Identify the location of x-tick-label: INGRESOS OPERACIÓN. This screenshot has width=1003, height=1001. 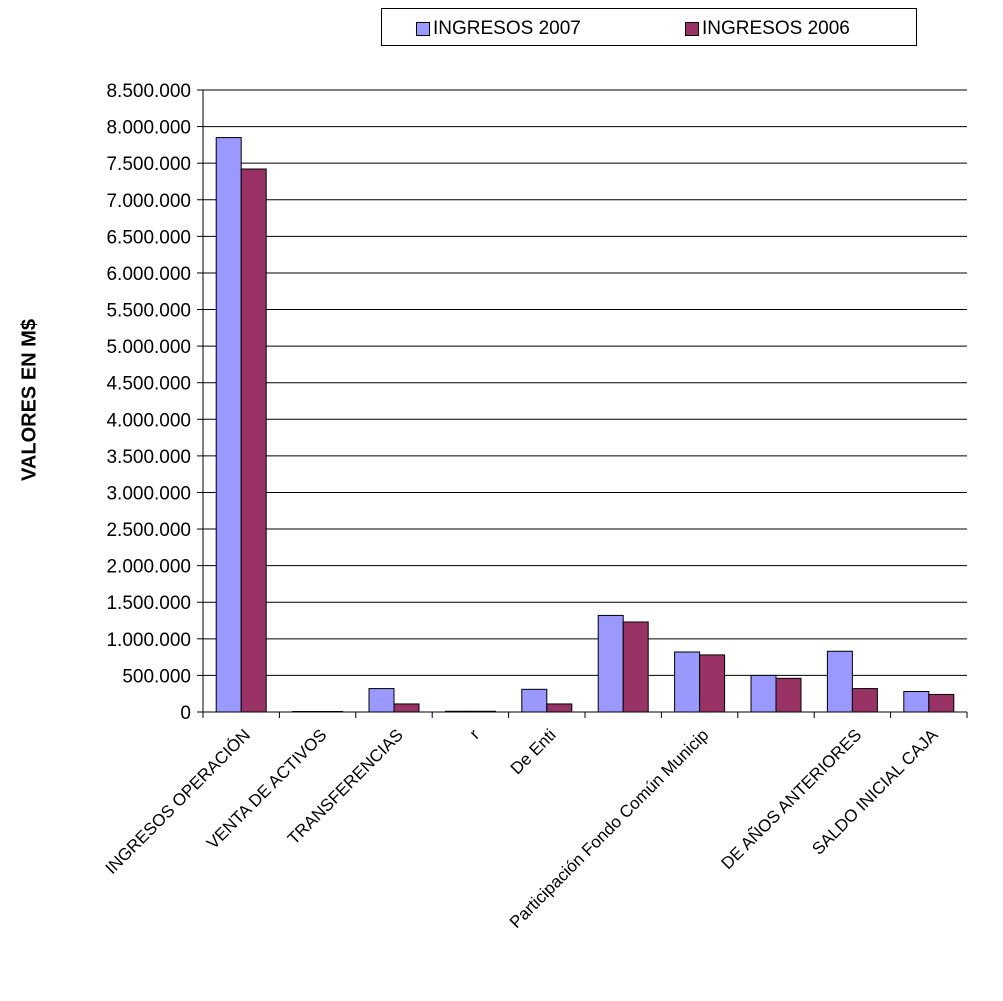
(178, 801).